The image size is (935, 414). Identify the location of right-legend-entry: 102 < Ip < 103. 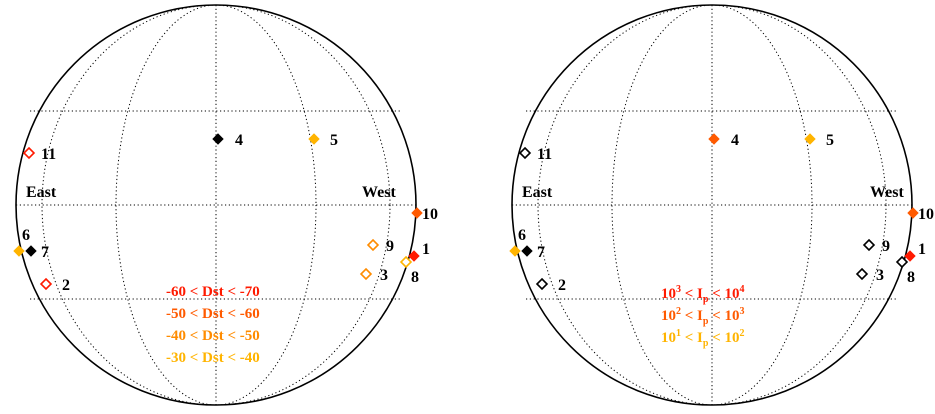
(703, 316).